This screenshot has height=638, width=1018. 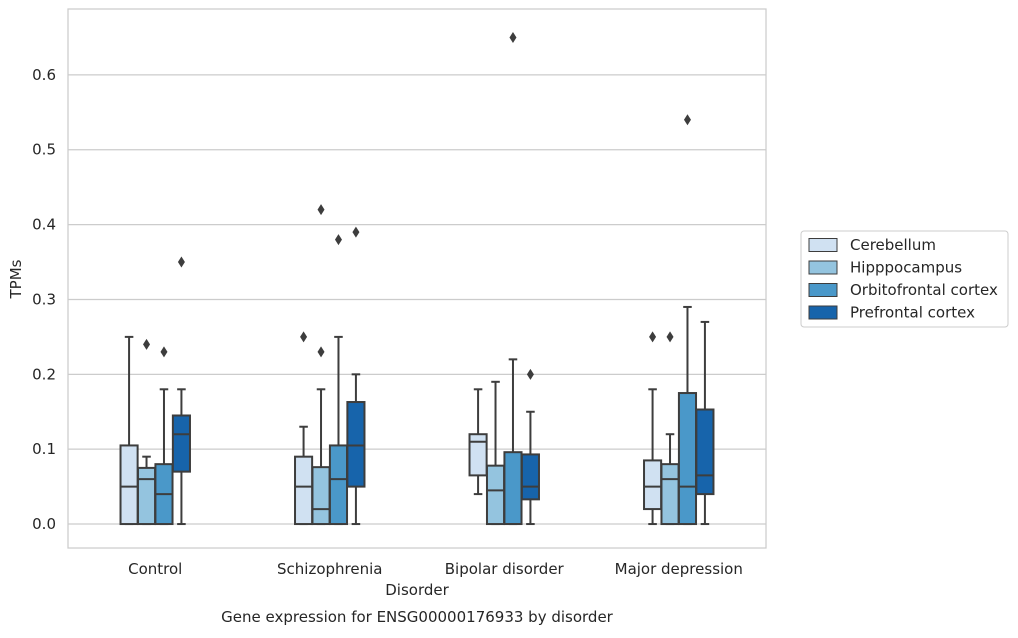 I want to click on legend-item: Prefrontal cortex, so click(x=891, y=313).